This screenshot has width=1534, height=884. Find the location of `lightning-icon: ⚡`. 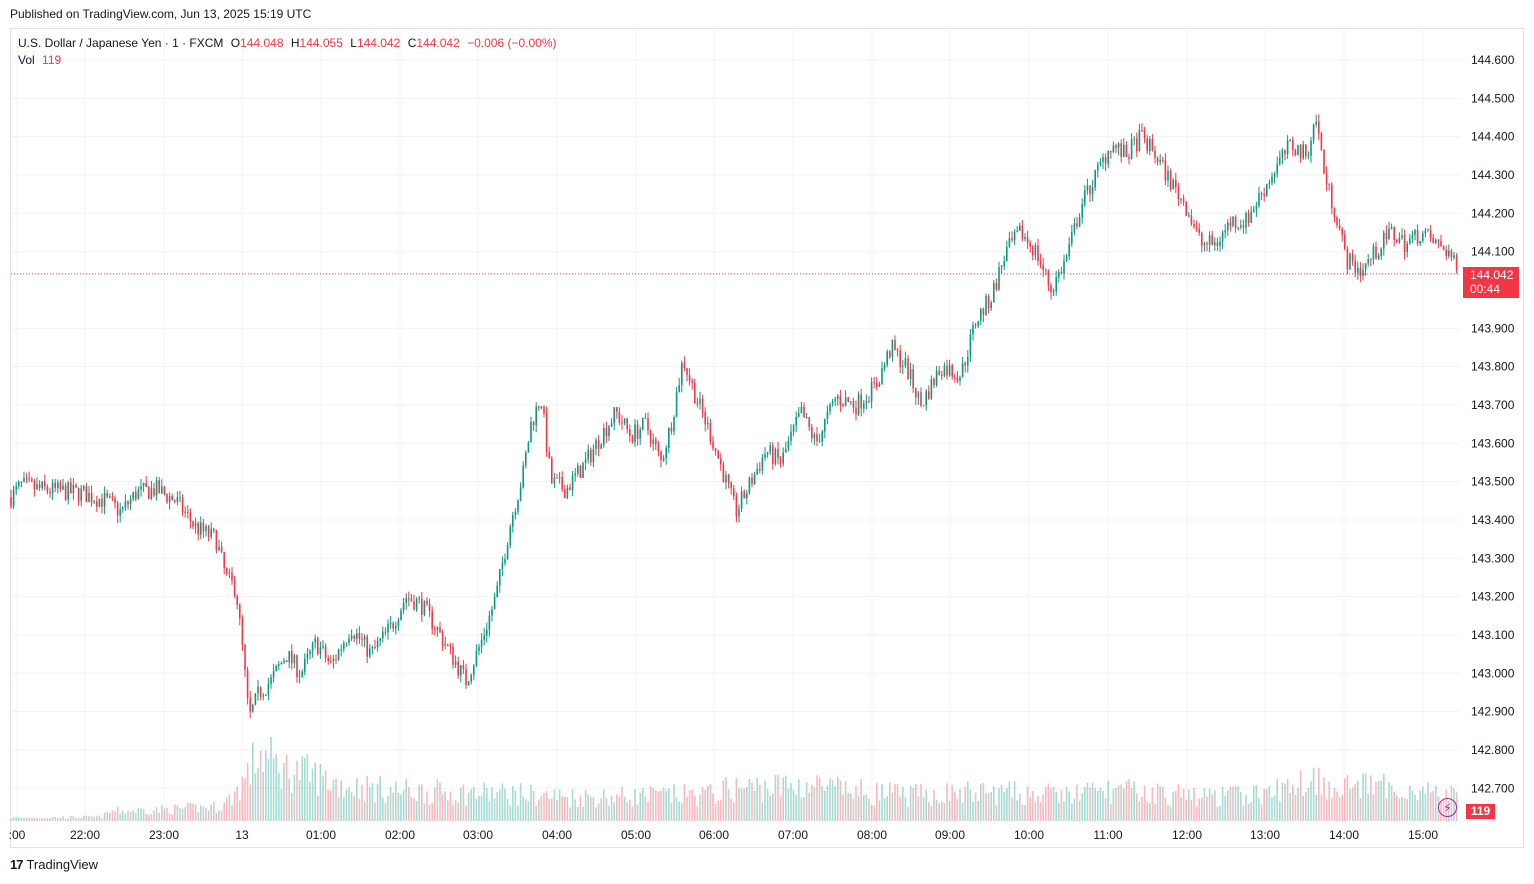

lightning-icon: ⚡ is located at coordinates (1447, 807).